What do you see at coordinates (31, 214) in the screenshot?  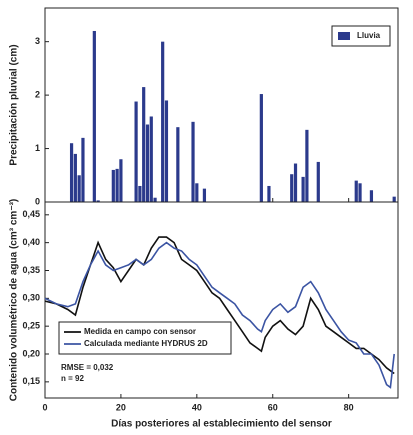 I see `y-tick-label: 0,45` at bounding box center [31, 214].